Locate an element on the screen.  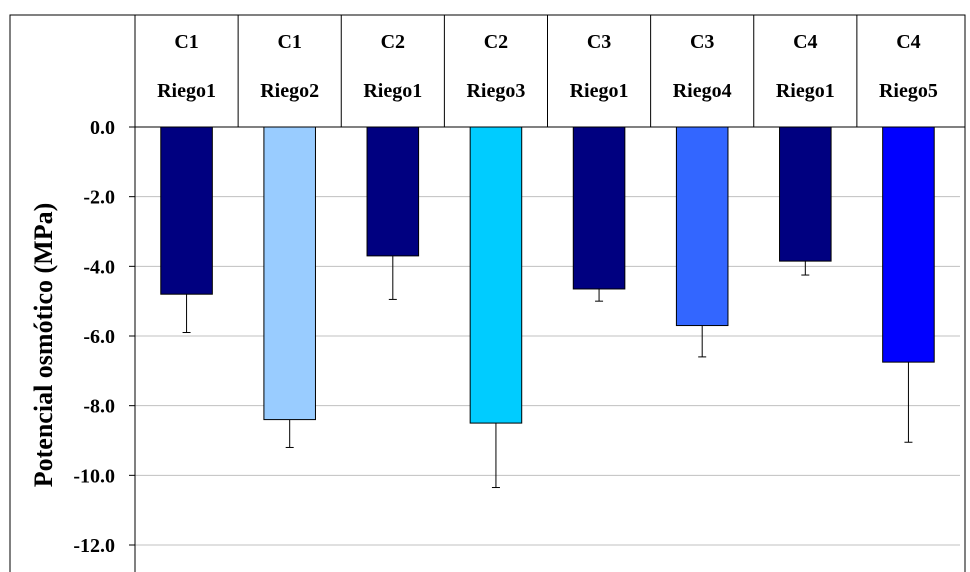
y-tick-label: -2.0 is located at coordinates (99, 198).